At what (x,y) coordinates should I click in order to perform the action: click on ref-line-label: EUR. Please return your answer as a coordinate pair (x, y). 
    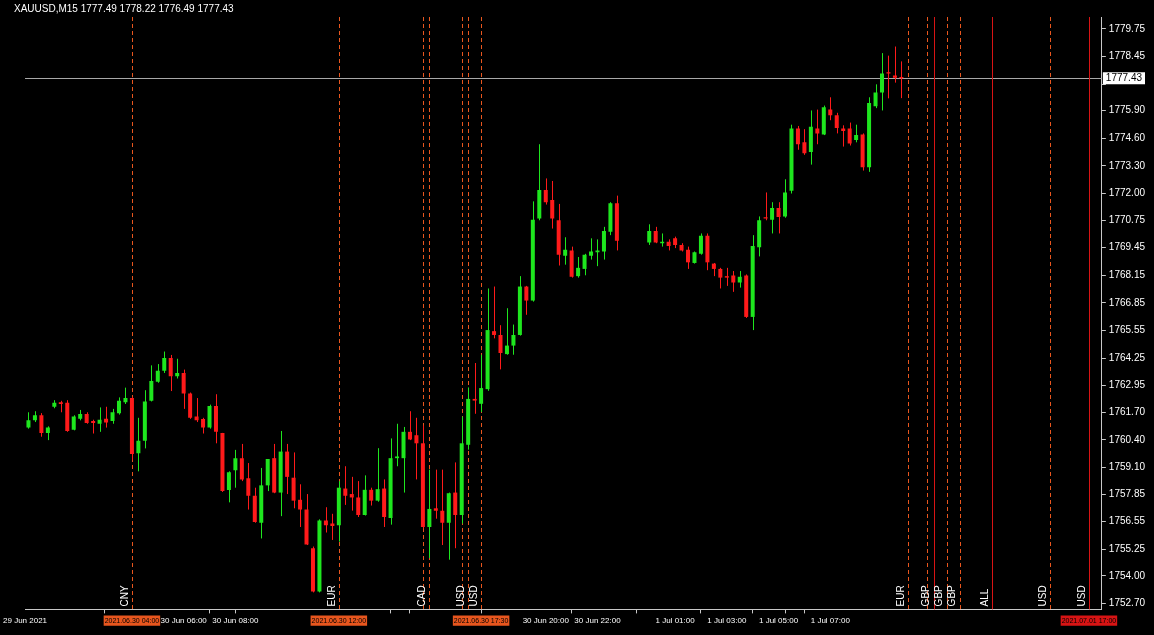
    Looking at the image, I should click on (331, 596).